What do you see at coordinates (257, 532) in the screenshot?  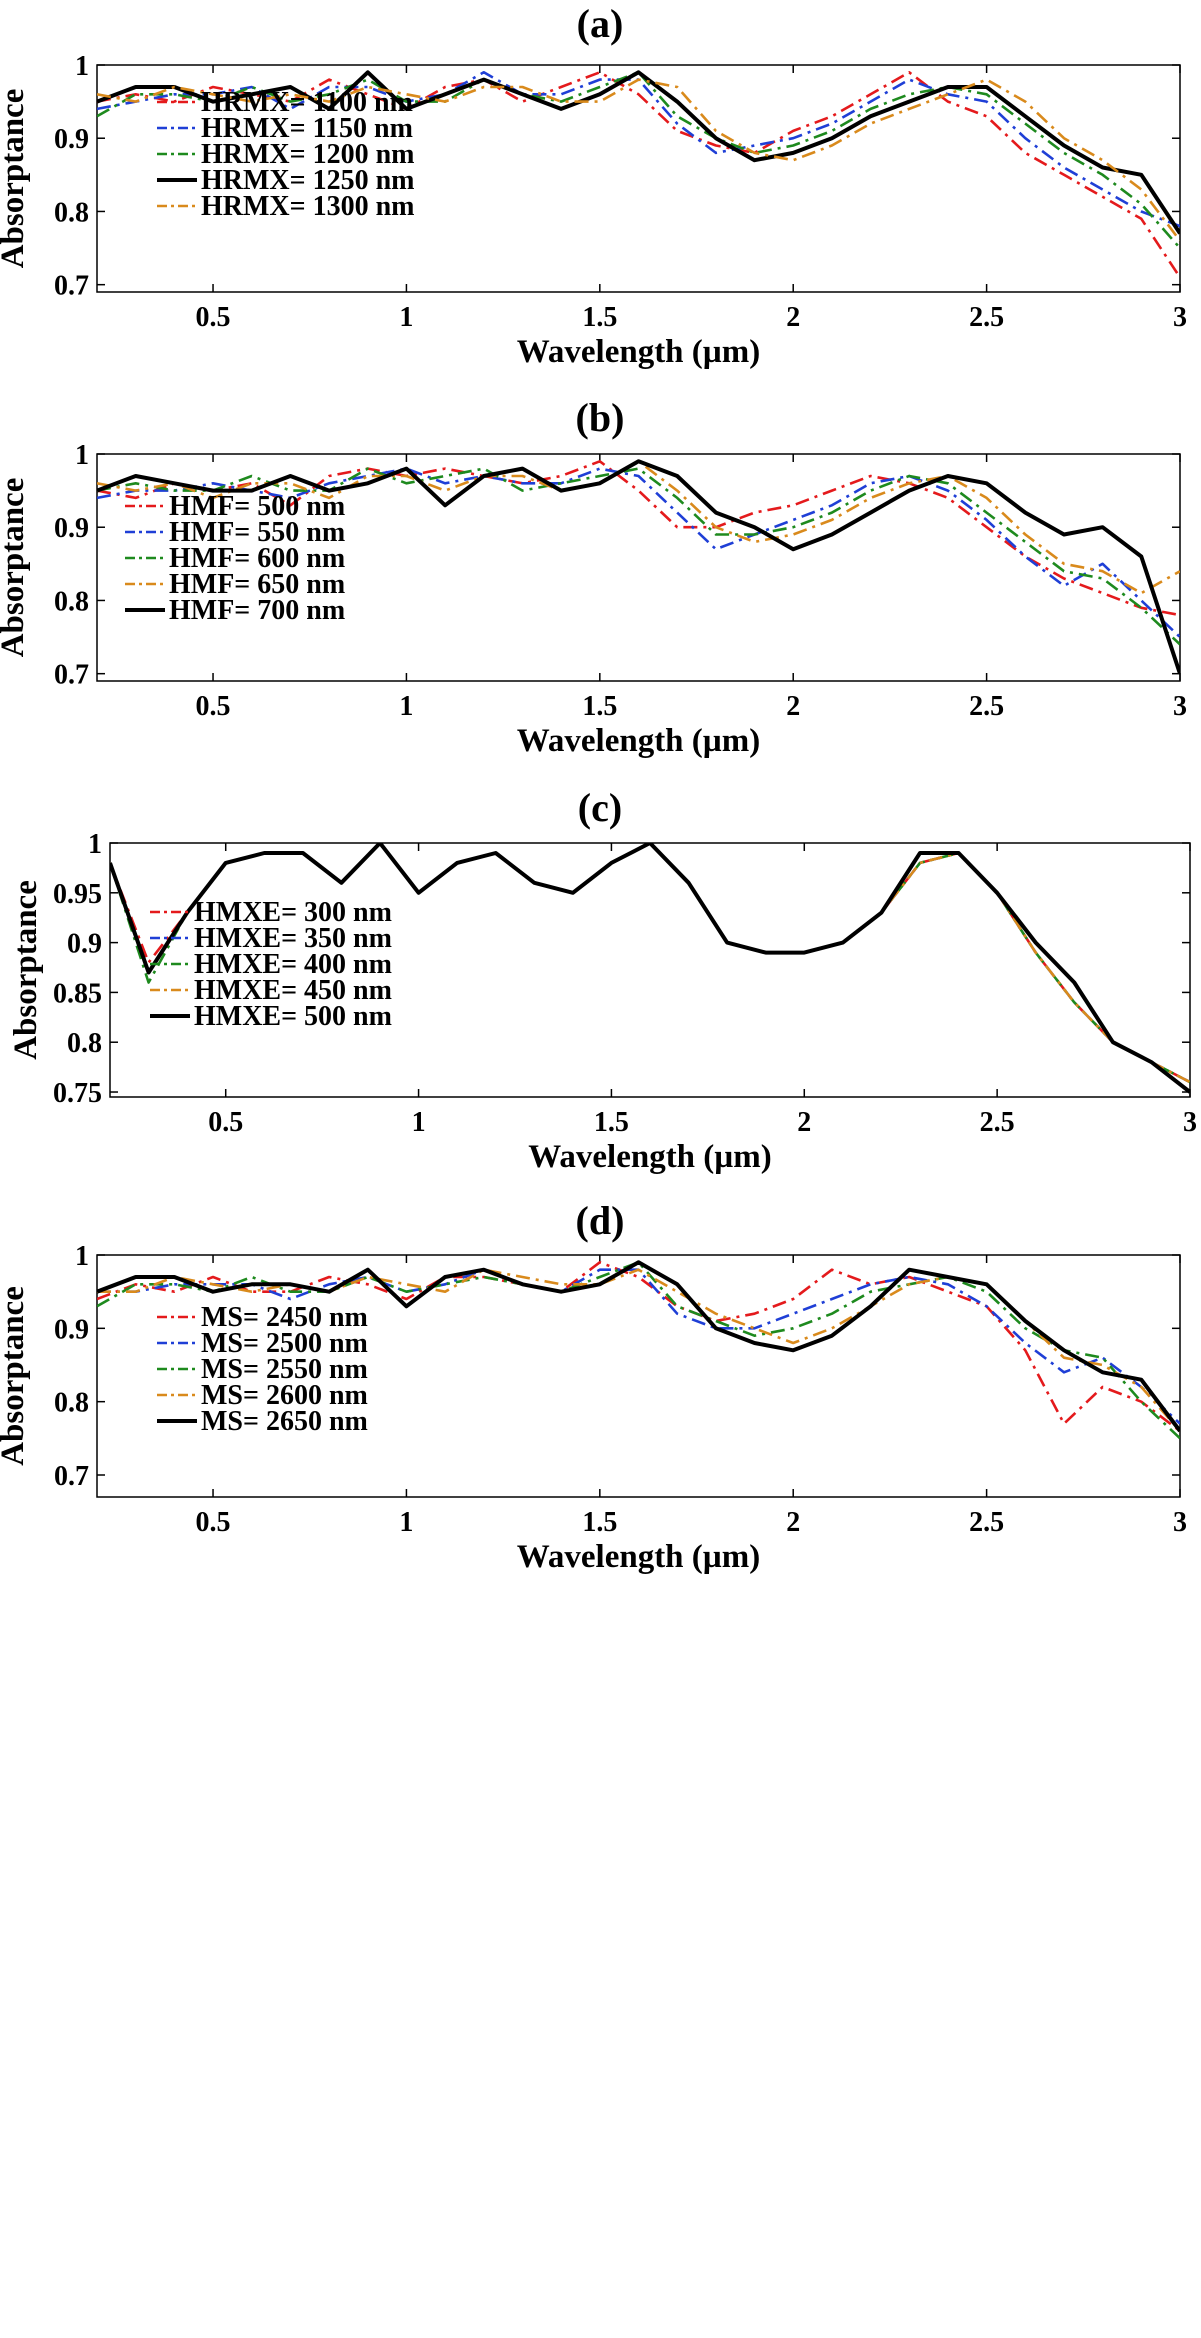 I see `legend-label: HMF= 550 nm` at bounding box center [257, 532].